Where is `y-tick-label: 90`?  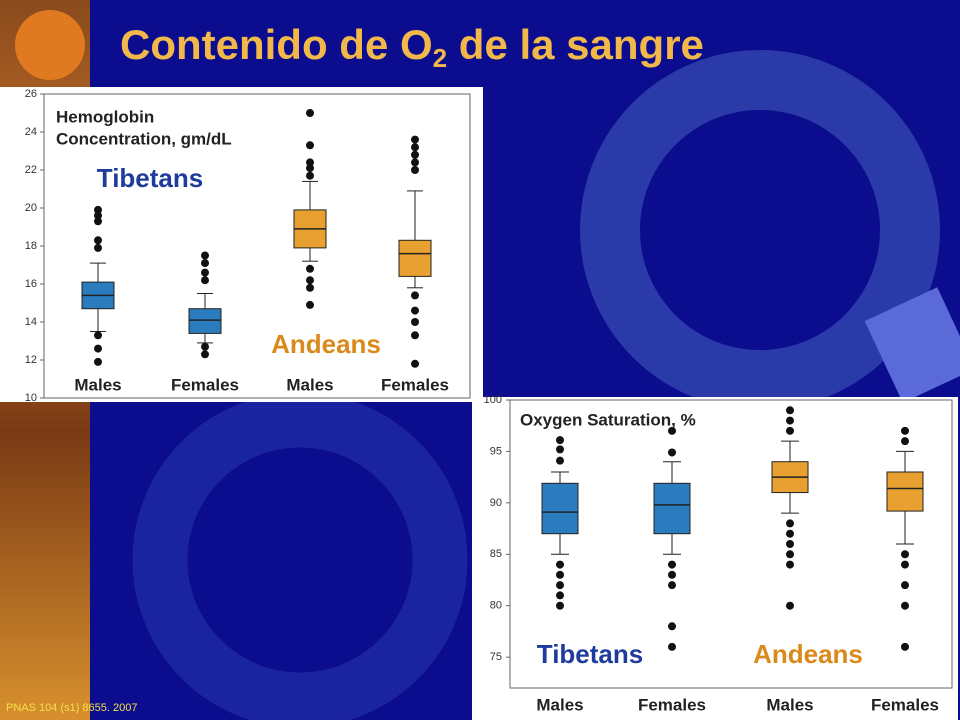
y-tick-label: 90 is located at coordinates (496, 503).